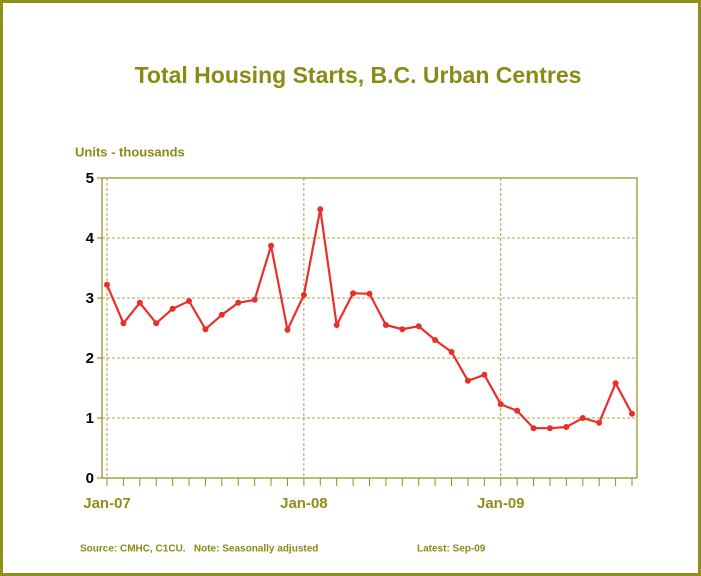  Describe the element at coordinates (90, 178) in the screenshot. I see `y-tick-label: 5` at that location.